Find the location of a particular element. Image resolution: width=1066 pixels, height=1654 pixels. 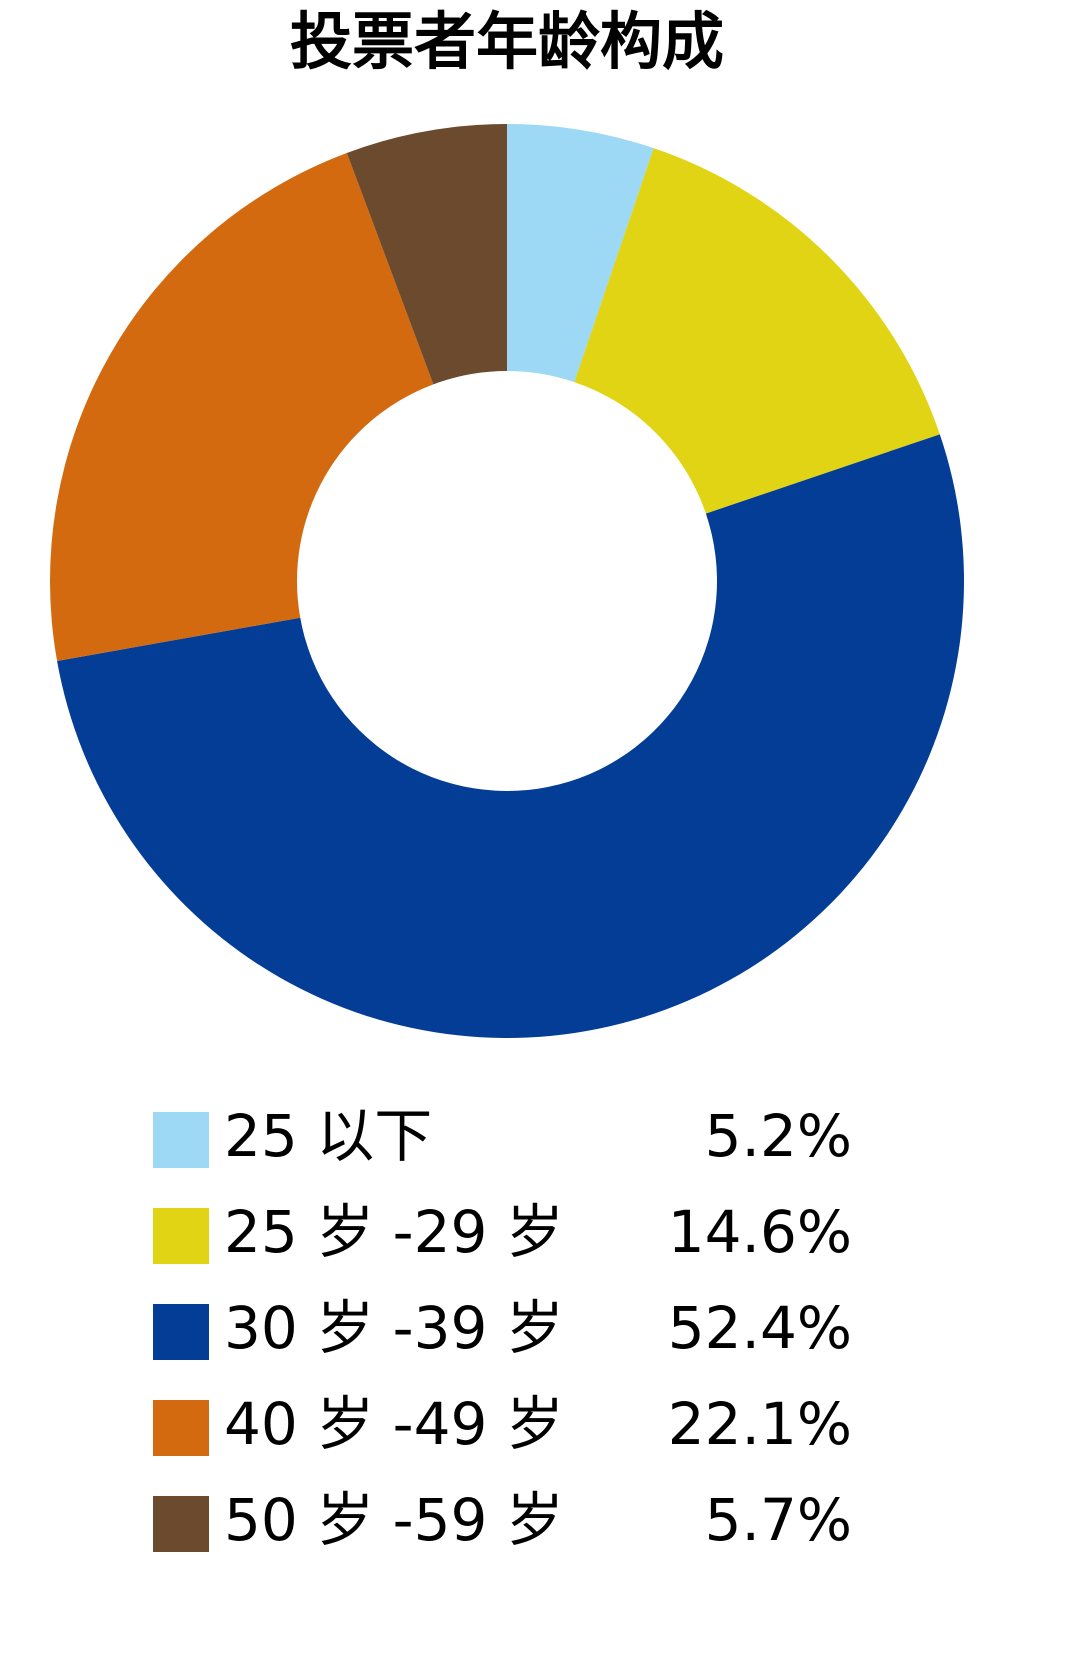

value-label: 5.7% is located at coordinates (778, 1520).